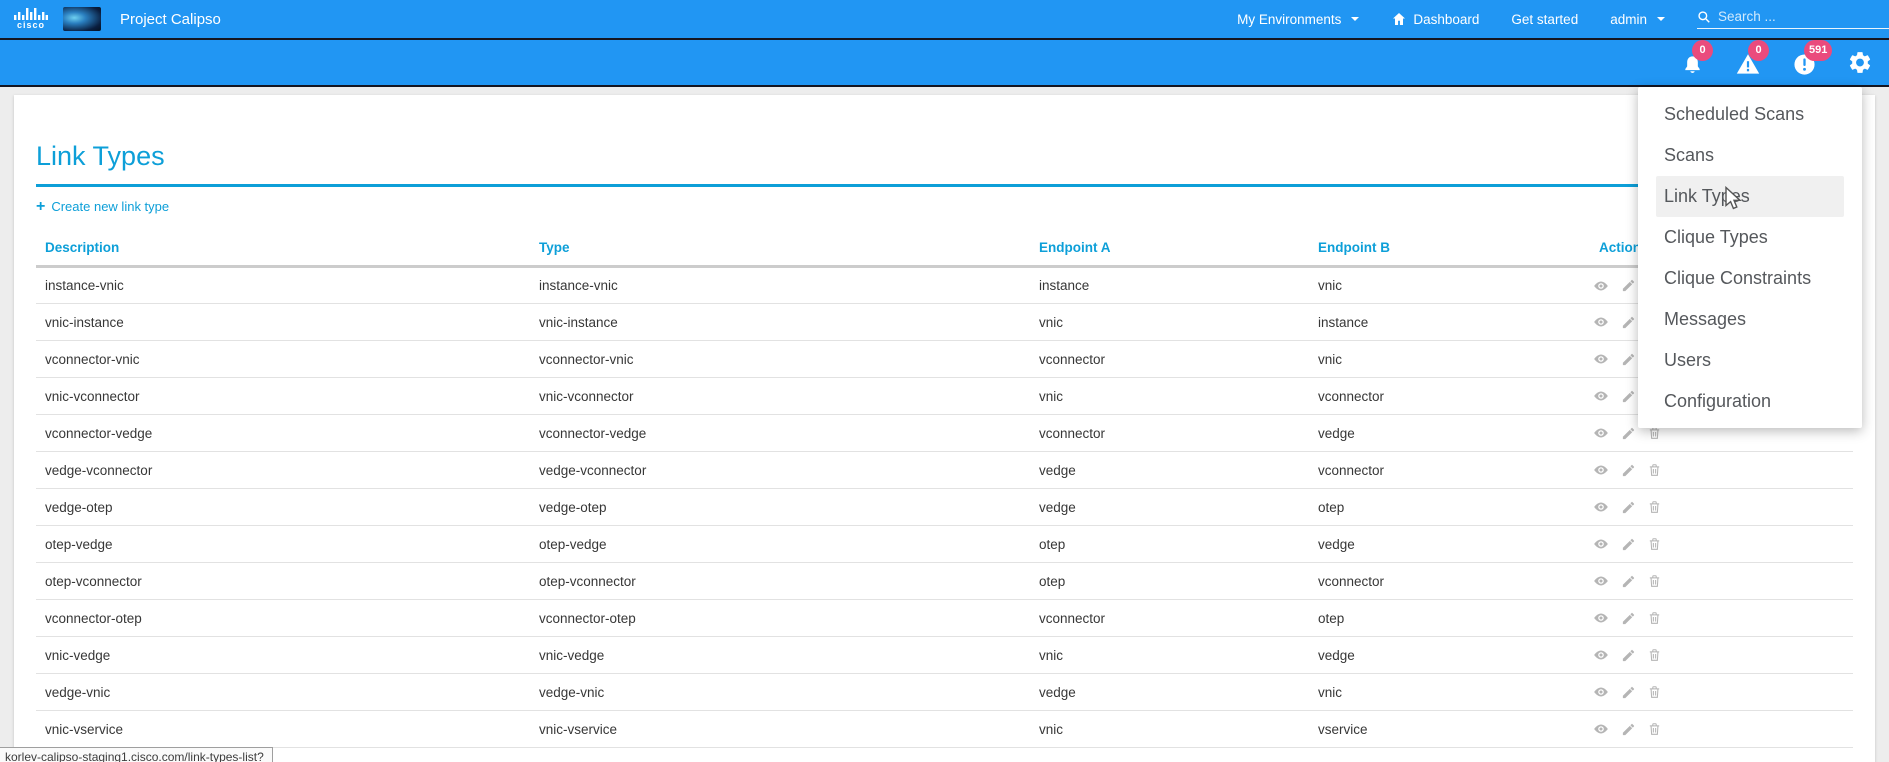 The image size is (1889, 762). Describe the element at coordinates (1818, 50) in the screenshot. I see `error-badge: 591` at that location.